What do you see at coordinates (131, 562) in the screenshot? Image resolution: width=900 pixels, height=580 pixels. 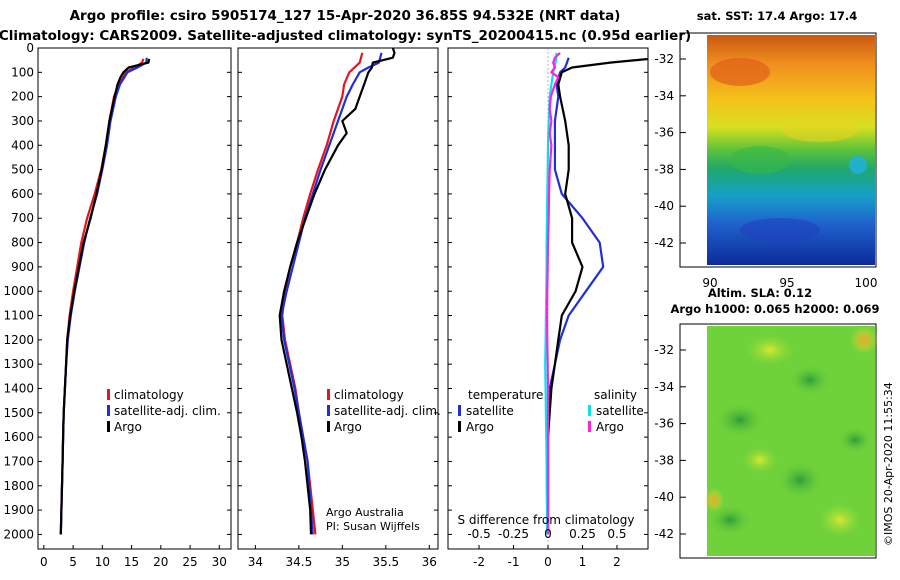 I see `x-tick-label: 15` at bounding box center [131, 562].